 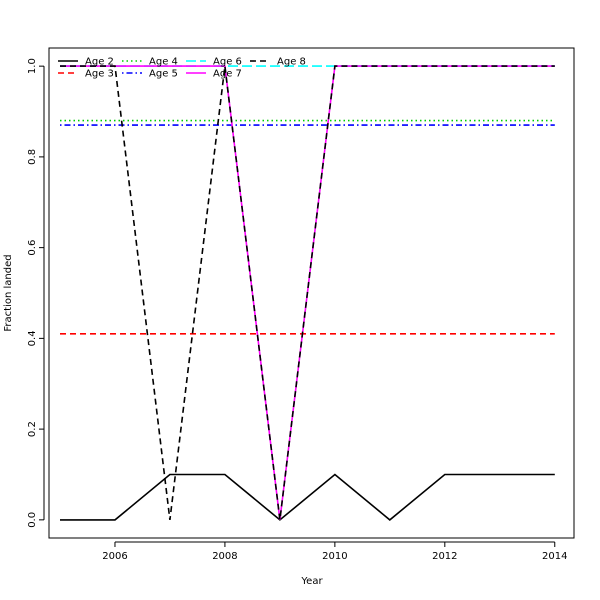 I want to click on y-axis-label: Fraction landed, so click(x=8, y=292).